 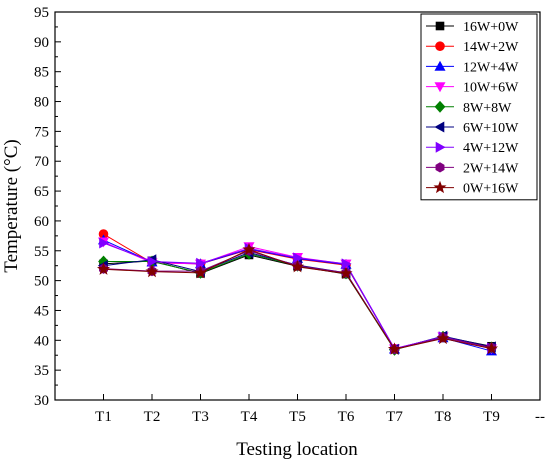 What do you see at coordinates (540, 417) in the screenshot?
I see `x-tick-label: --` at bounding box center [540, 417].